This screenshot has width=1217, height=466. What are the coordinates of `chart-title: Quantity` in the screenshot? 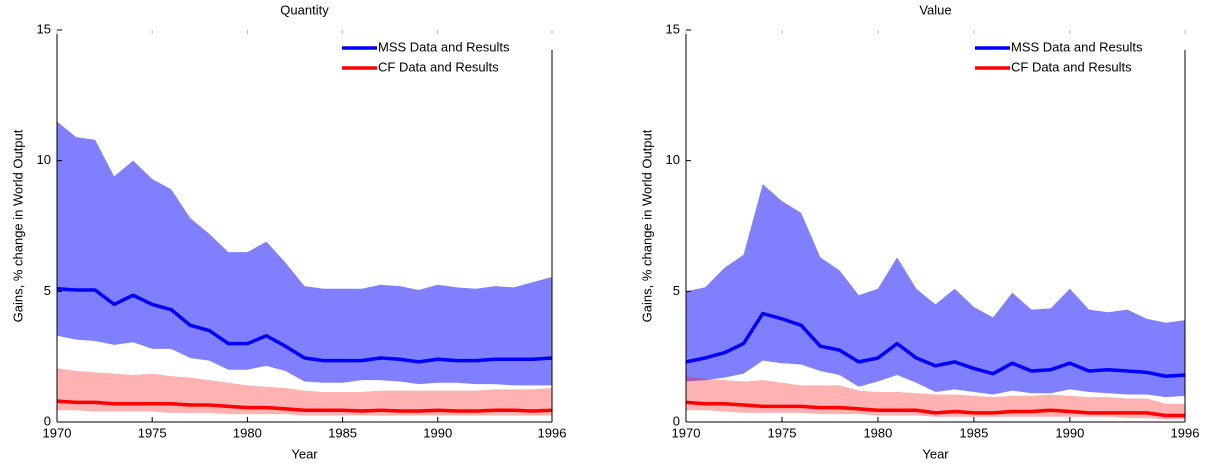 It's located at (304, 9).